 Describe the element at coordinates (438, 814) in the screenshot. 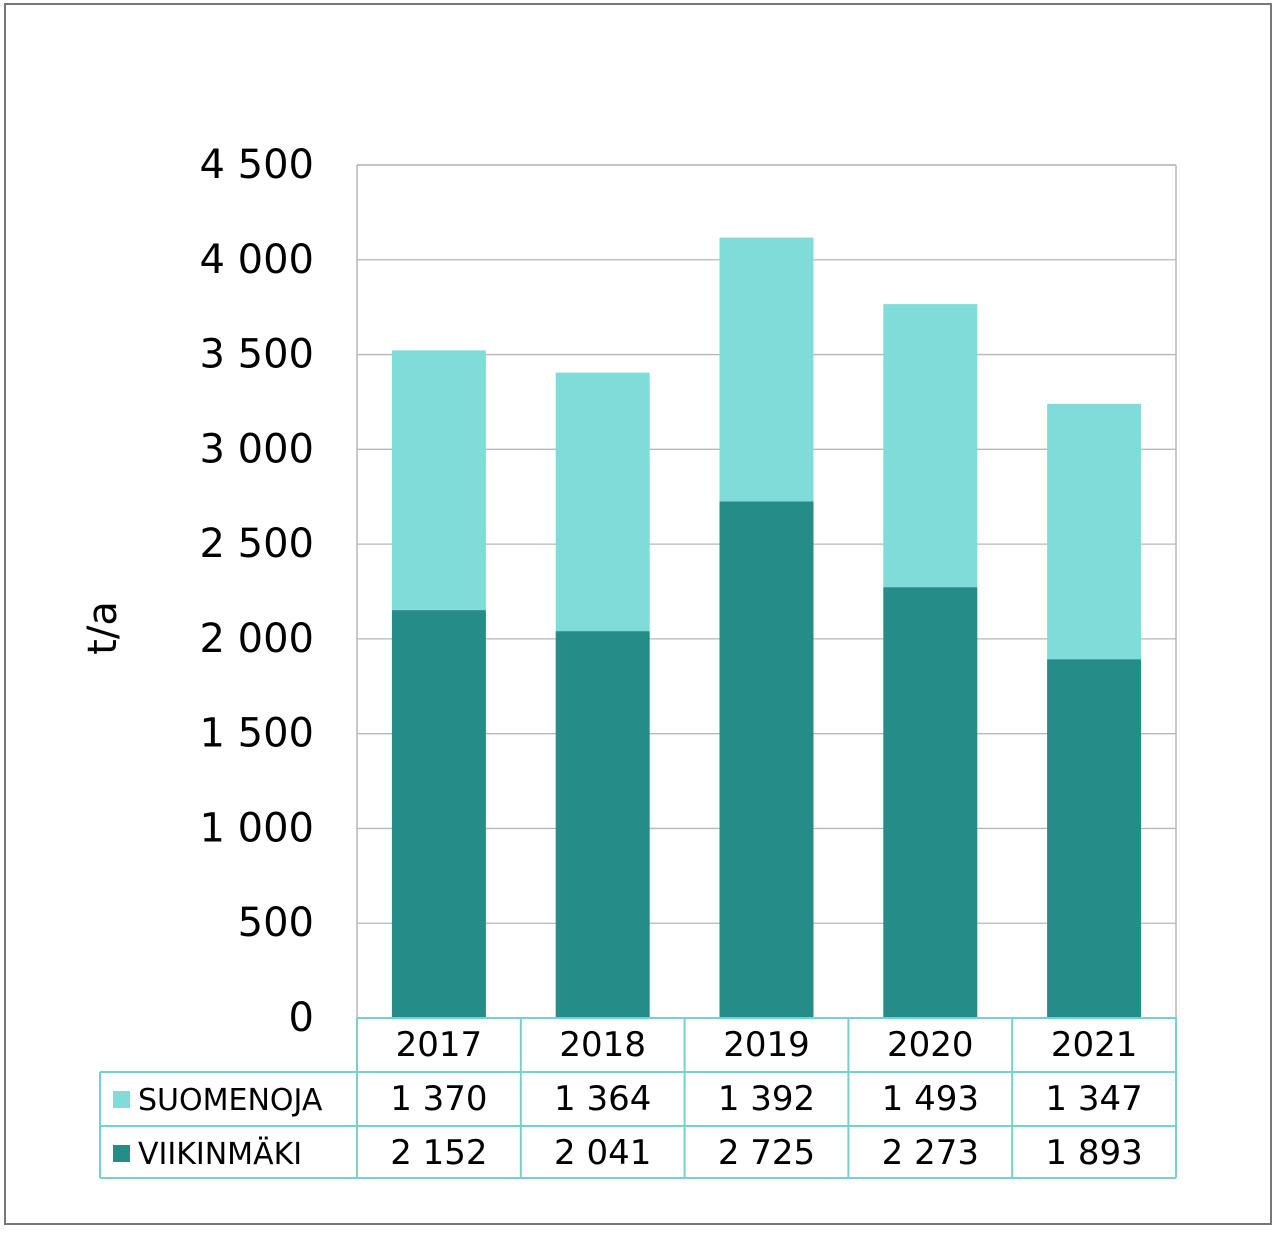

I see `bar-viikinm-ki-2017` at that location.